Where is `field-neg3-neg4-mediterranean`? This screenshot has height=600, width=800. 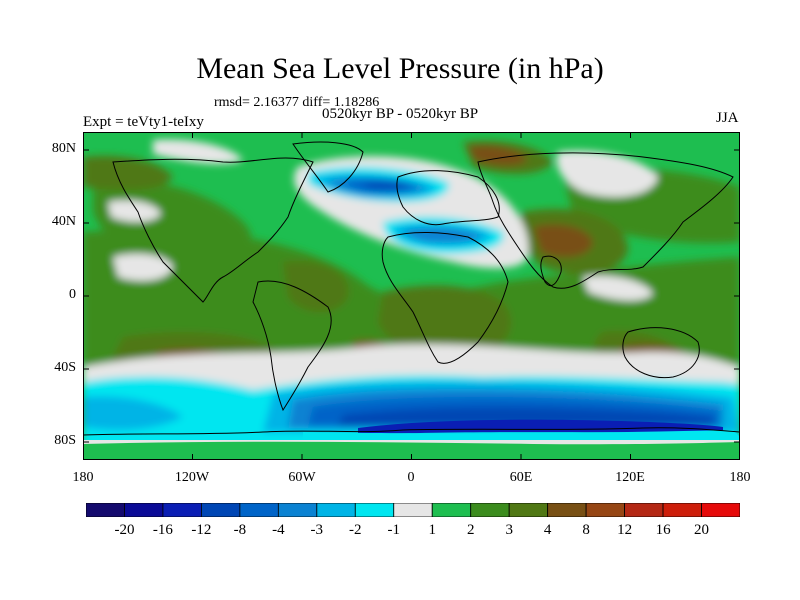
field-neg3-neg4-mediterranean is located at coordinates (443, 235).